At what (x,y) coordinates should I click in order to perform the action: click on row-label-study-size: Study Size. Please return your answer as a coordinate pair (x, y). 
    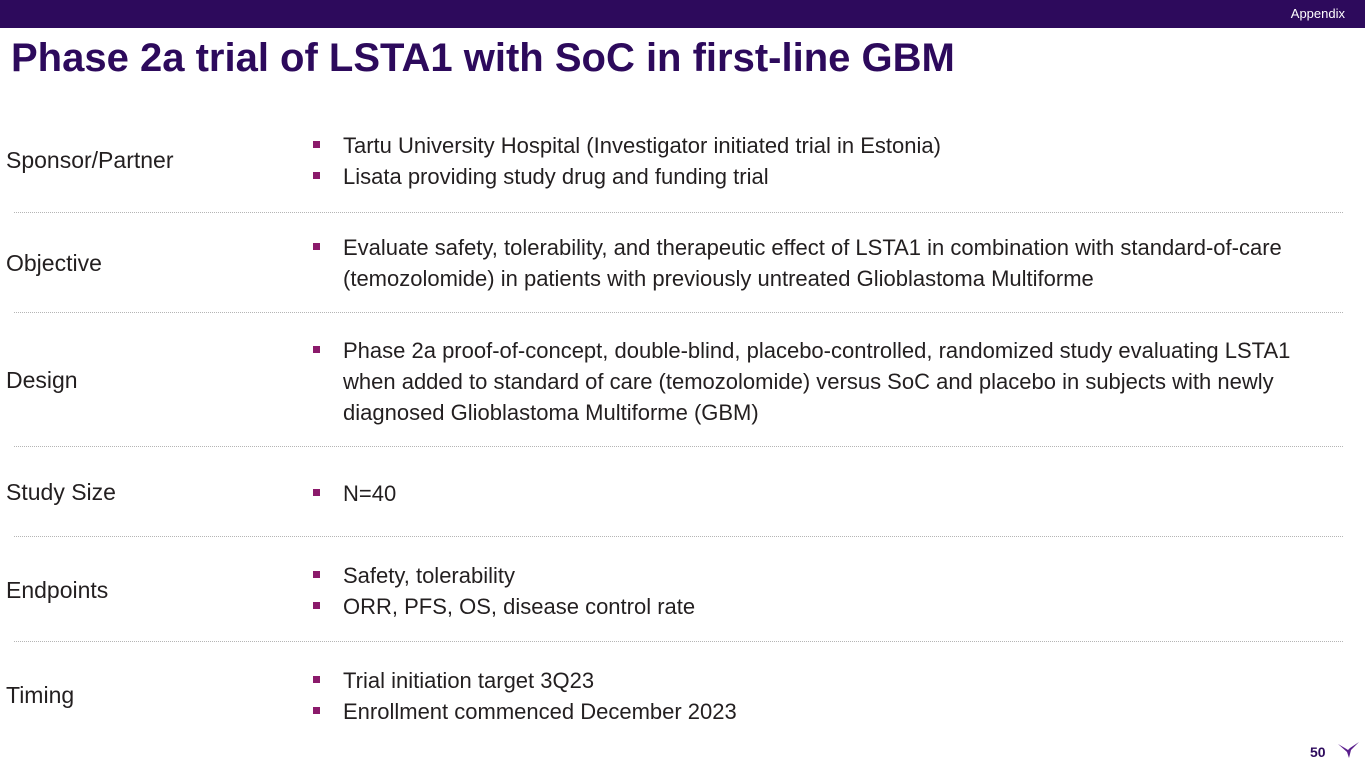
    Looking at the image, I should click on (61, 492).